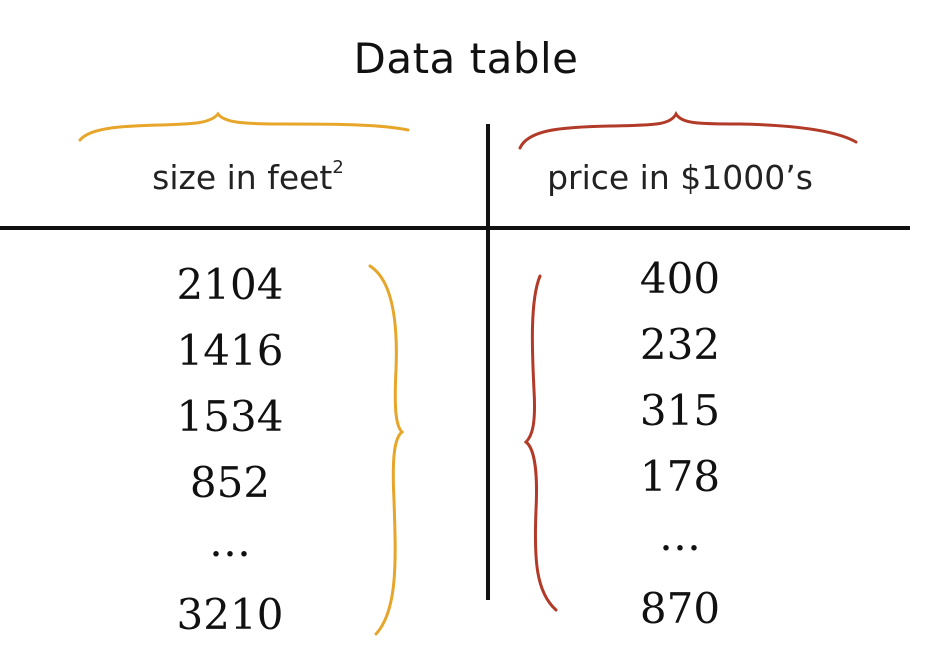 This screenshot has width=932, height=654. What do you see at coordinates (242, 177) in the screenshot?
I see `column-header-size-label: size in feet` at bounding box center [242, 177].